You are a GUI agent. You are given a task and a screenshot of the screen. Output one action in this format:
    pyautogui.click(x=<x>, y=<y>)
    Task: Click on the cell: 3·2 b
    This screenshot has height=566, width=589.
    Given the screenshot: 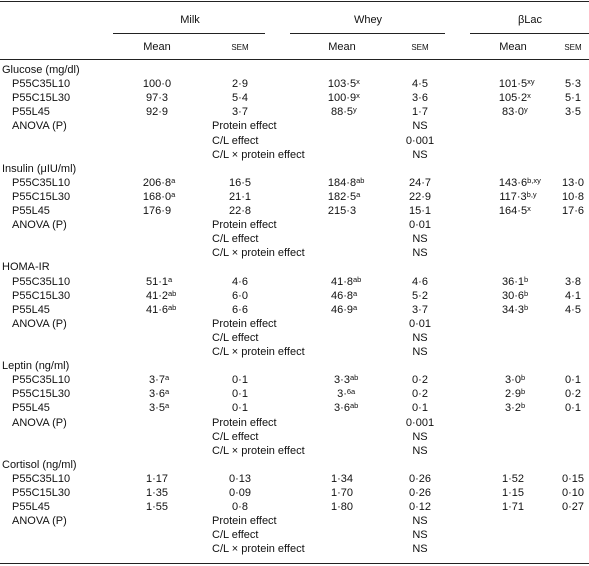 What is the action you would take?
    pyautogui.click(x=515, y=408)
    